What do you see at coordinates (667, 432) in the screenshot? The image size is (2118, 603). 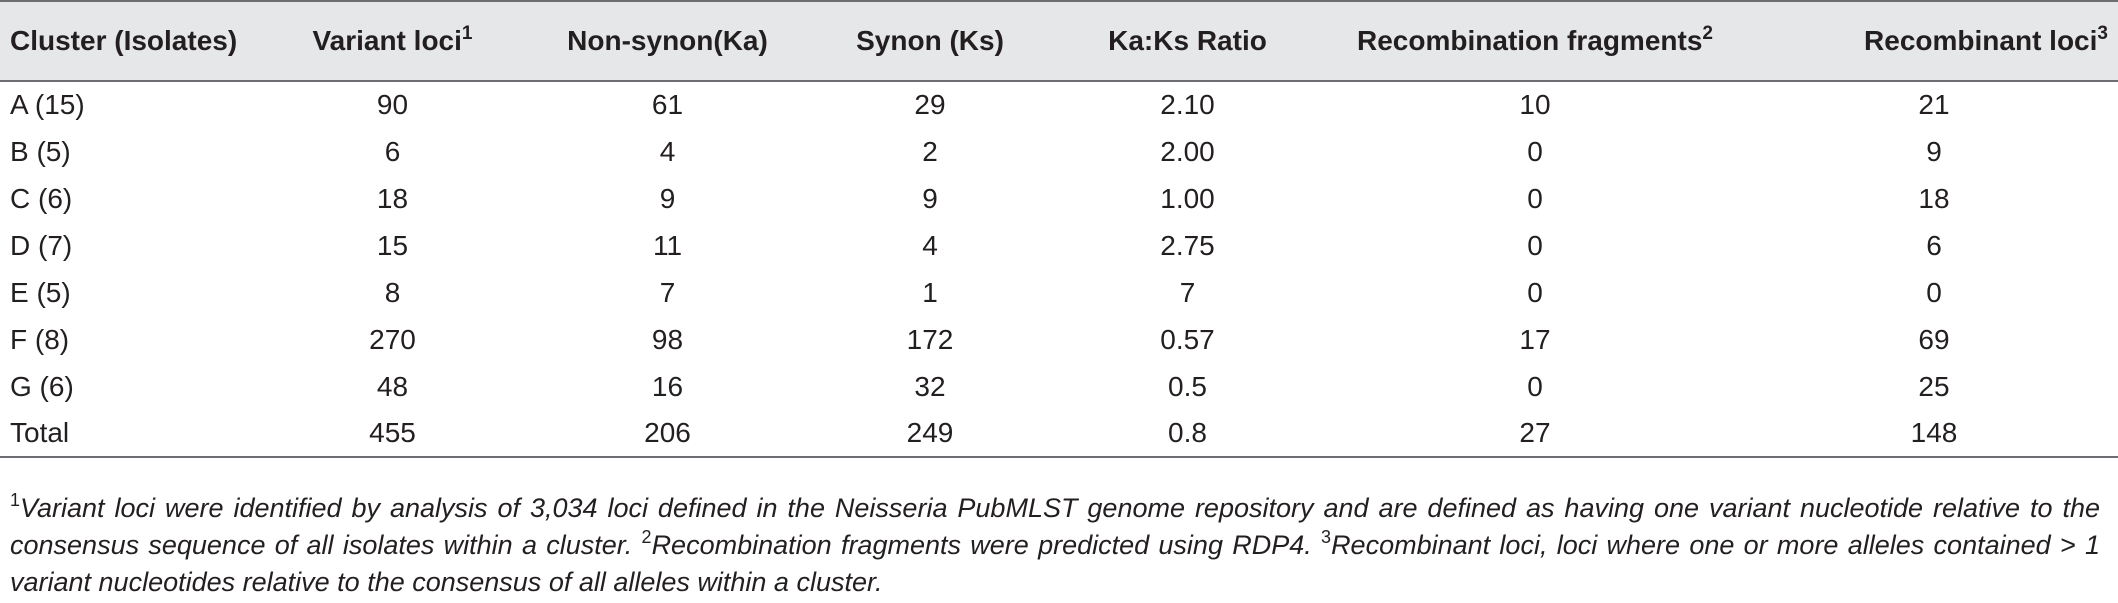 I see `table-cell: 206` at bounding box center [667, 432].